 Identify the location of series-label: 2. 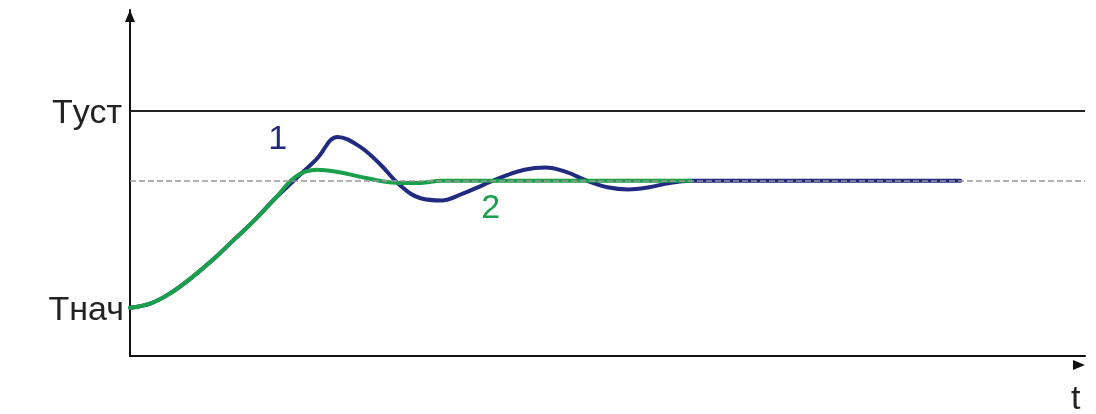
(491, 205).